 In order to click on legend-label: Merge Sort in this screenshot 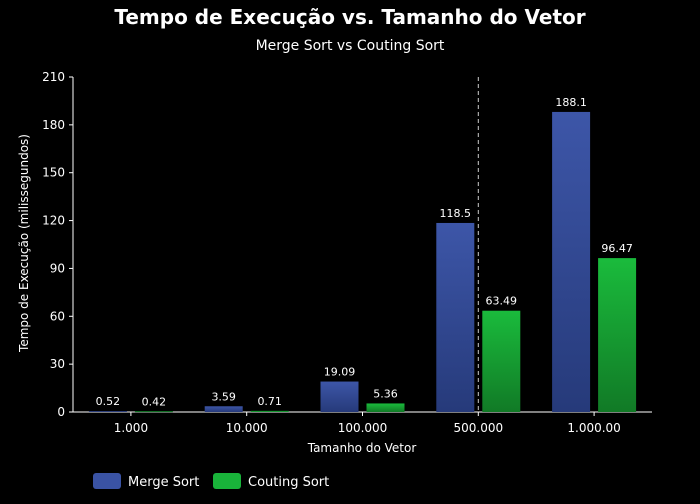, I will do `click(163, 482)`.